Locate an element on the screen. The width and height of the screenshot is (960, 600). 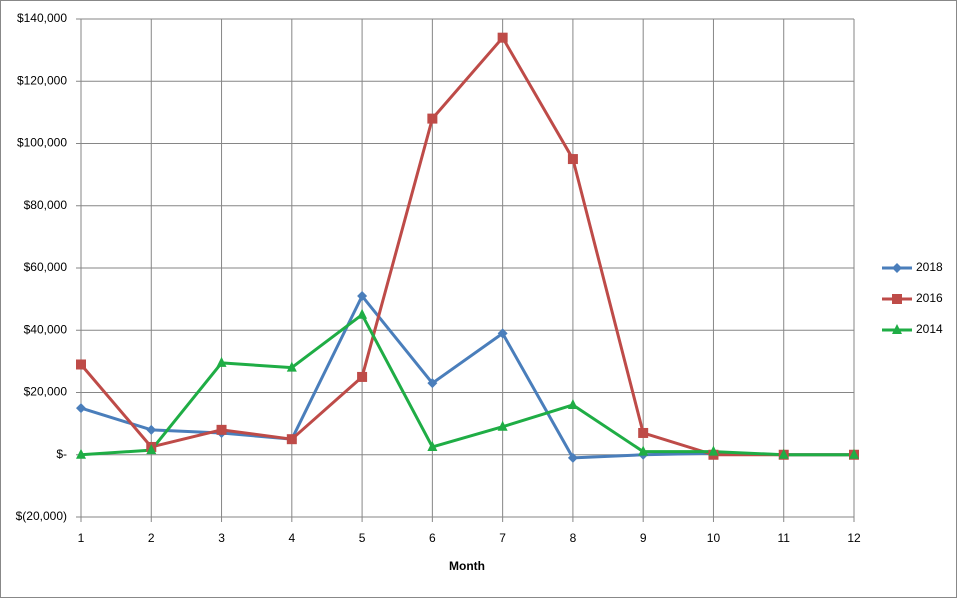
x-tick-label: 3 is located at coordinates (221, 538).